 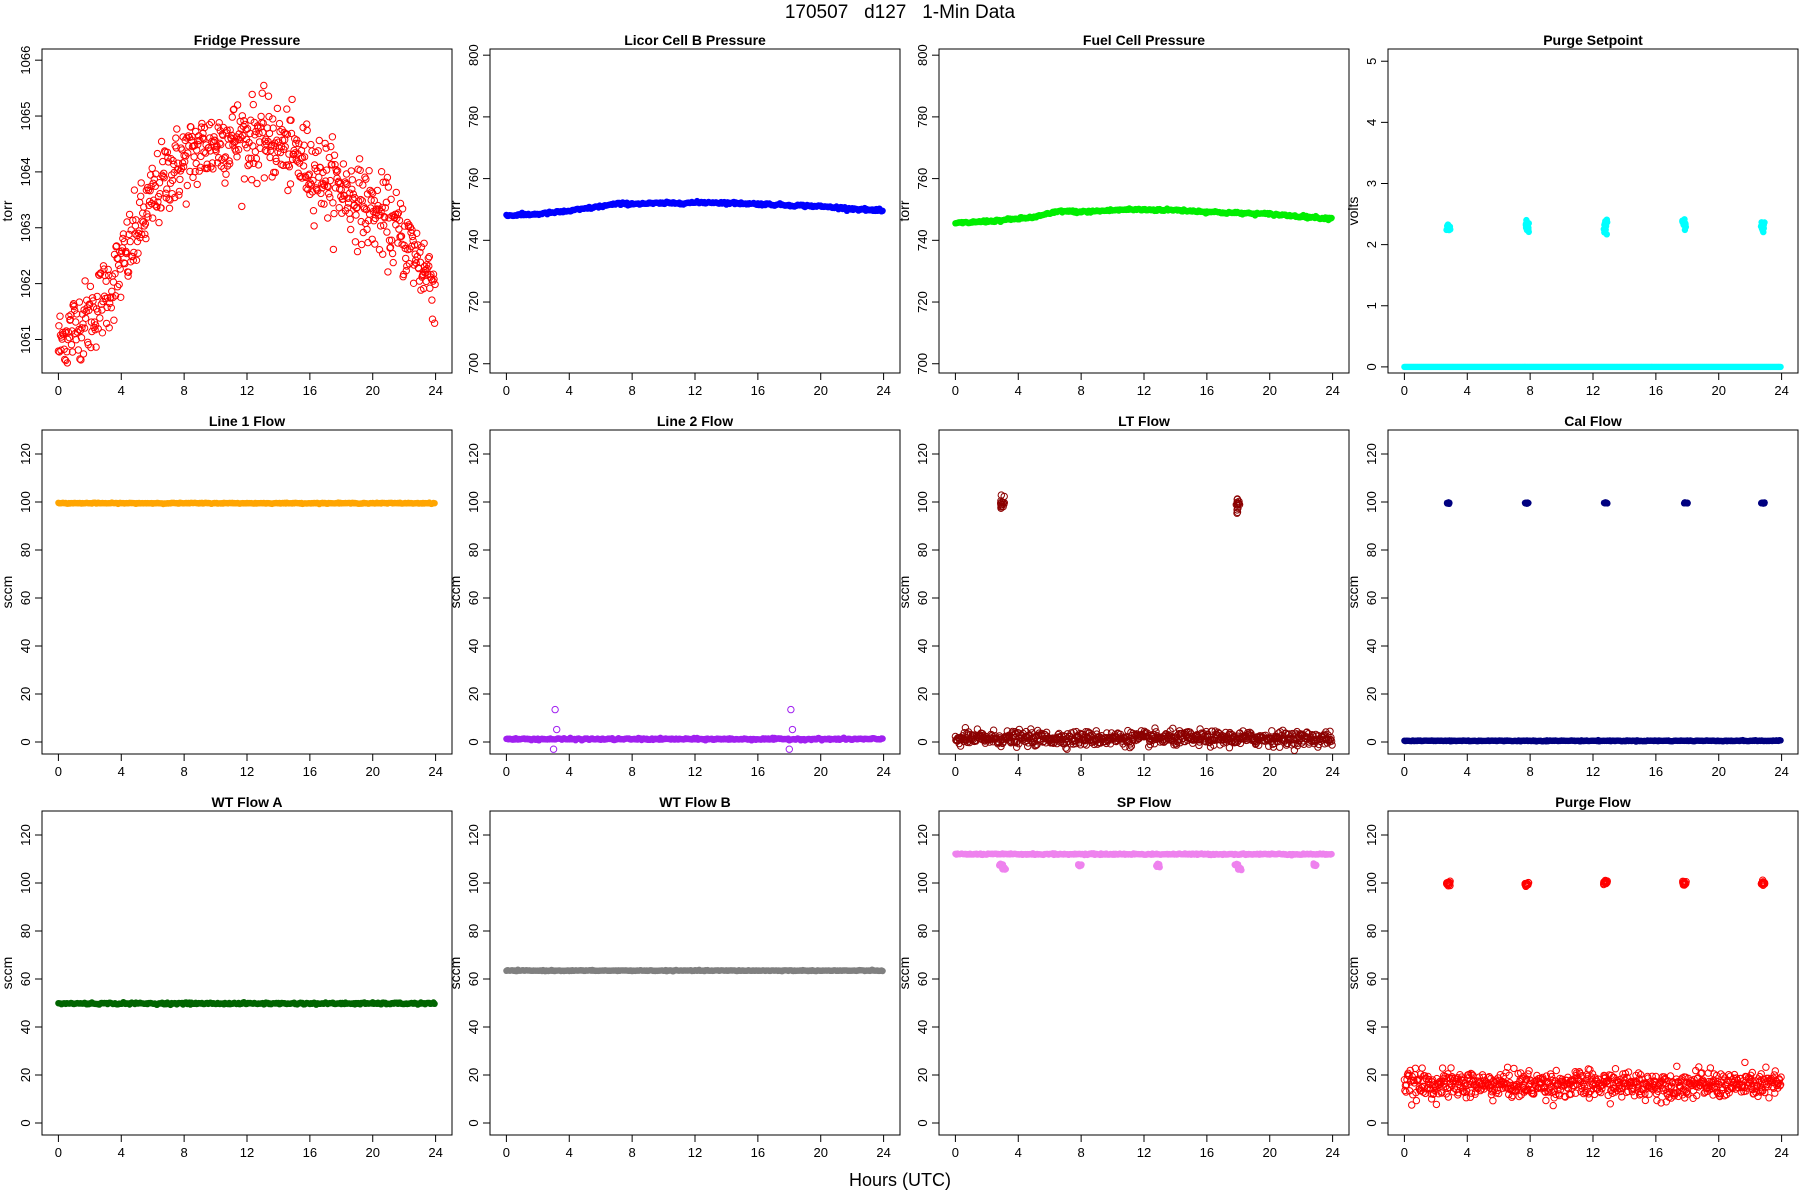 I want to click on x-tick-label: 8, so click(x=632, y=1152).